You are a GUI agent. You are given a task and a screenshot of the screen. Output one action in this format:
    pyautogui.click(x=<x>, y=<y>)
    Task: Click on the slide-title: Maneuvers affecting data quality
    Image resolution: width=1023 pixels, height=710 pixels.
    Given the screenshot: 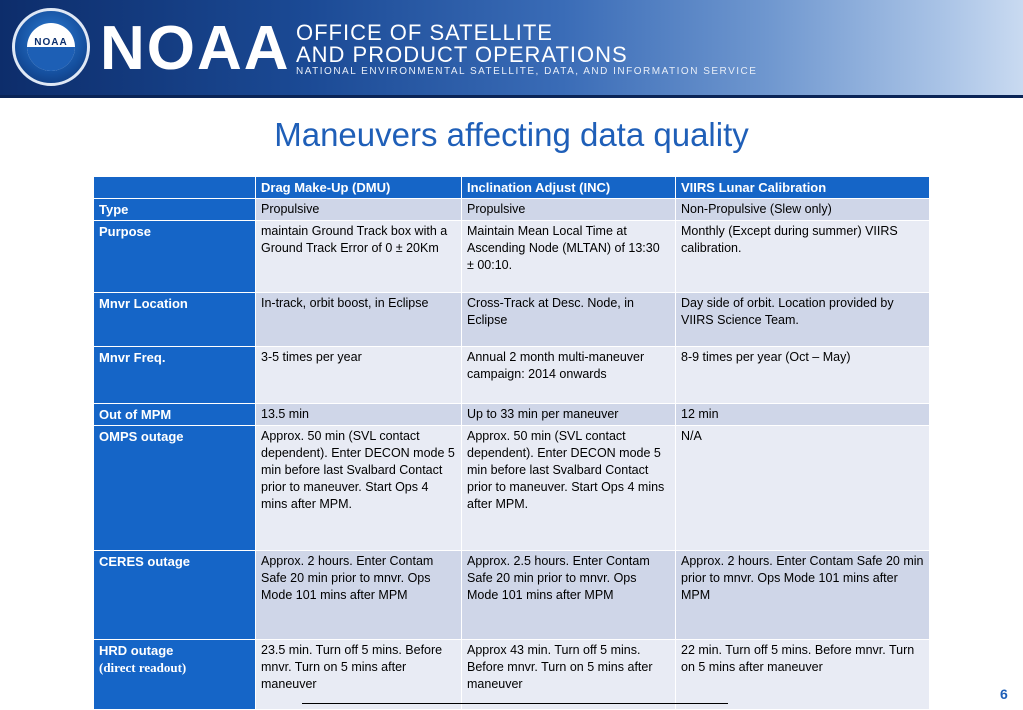 What is the action you would take?
    pyautogui.click(x=511, y=134)
    